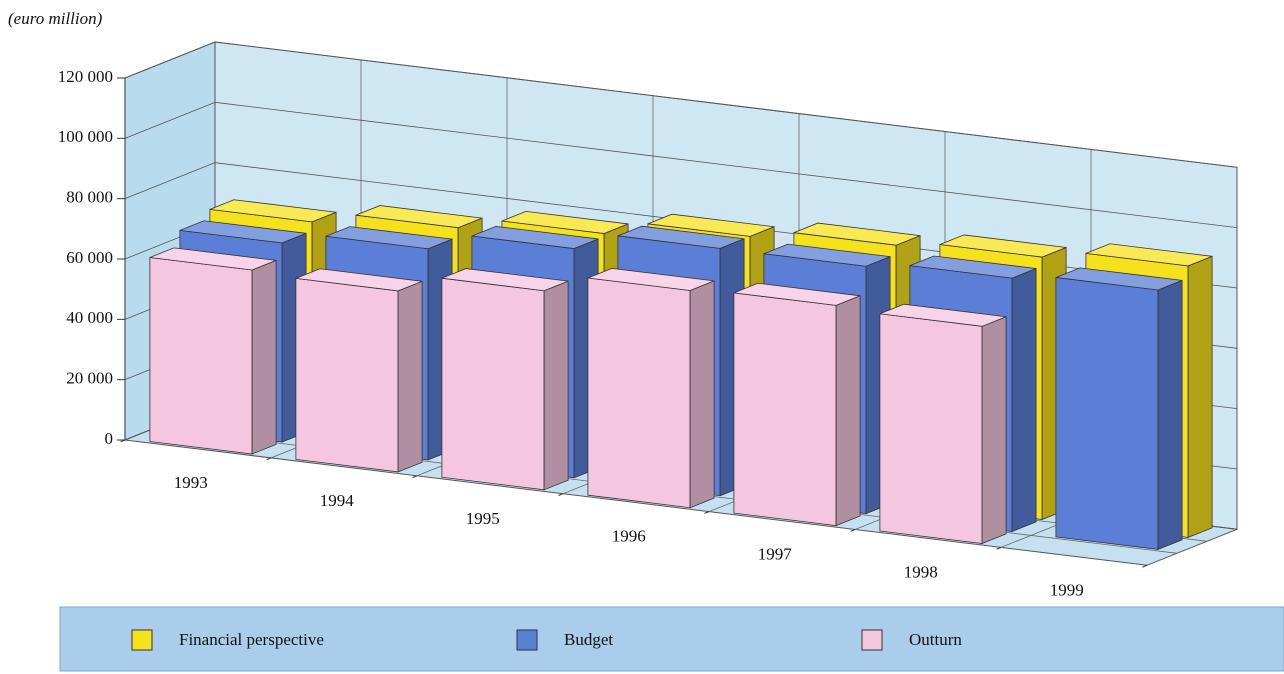 The width and height of the screenshot is (1284, 674). What do you see at coordinates (775, 554) in the screenshot?
I see `x-tick-label: 1997` at bounding box center [775, 554].